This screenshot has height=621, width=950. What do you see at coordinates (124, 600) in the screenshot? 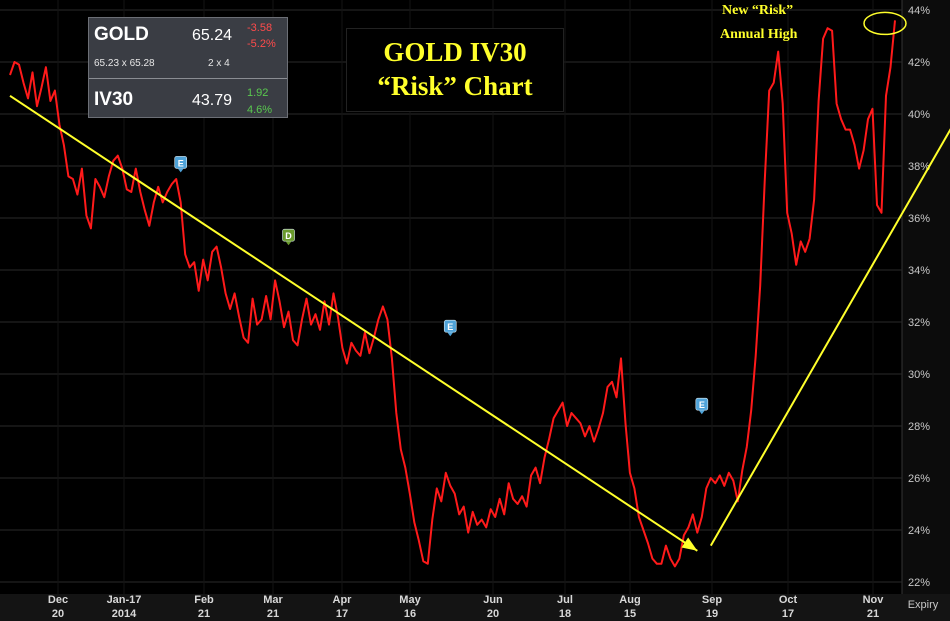
I see `x-tick-month: Jan-17` at bounding box center [124, 600].